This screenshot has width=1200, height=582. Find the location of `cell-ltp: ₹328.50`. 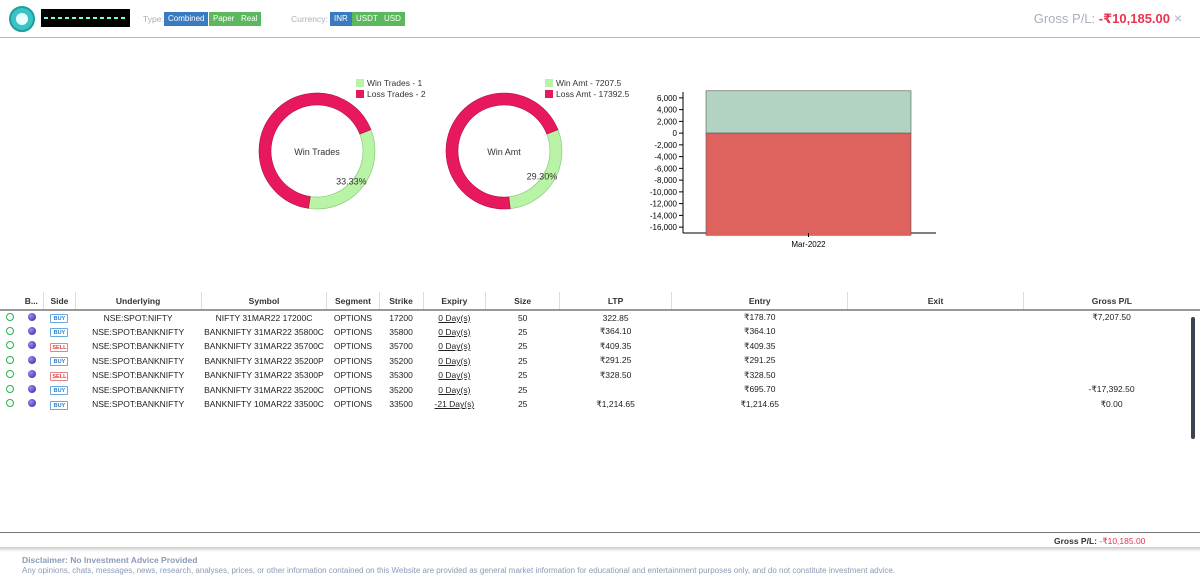

cell-ltp: ₹328.50 is located at coordinates (615, 374).